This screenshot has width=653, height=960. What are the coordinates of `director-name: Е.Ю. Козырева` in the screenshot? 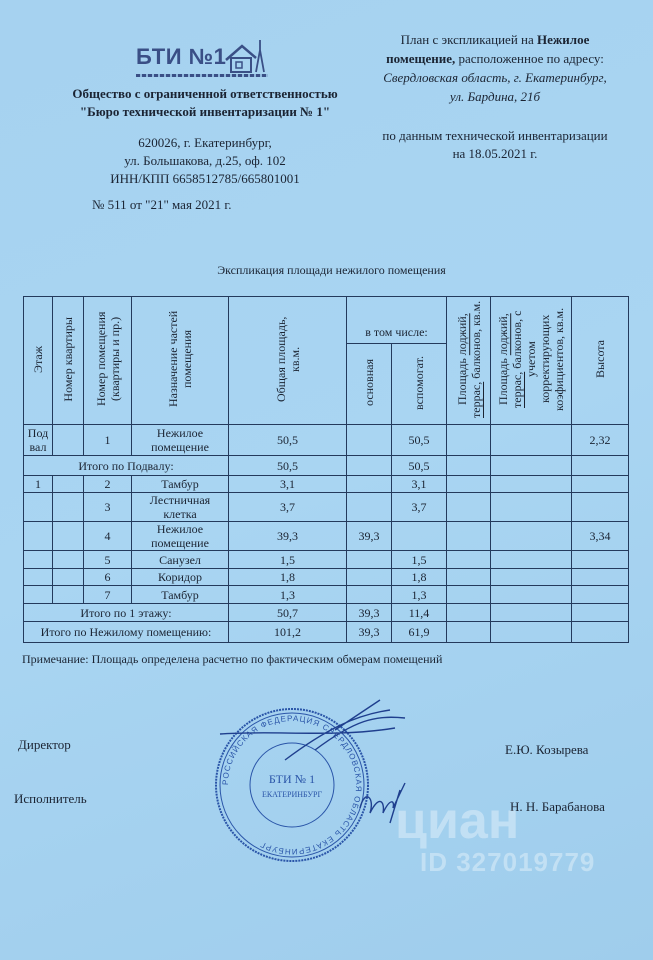 It's located at (547, 749).